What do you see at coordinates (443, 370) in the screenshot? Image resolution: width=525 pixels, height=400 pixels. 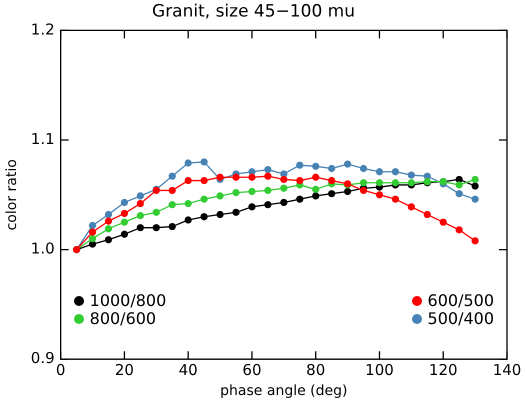 I see `x-tick-label: 120` at bounding box center [443, 370].